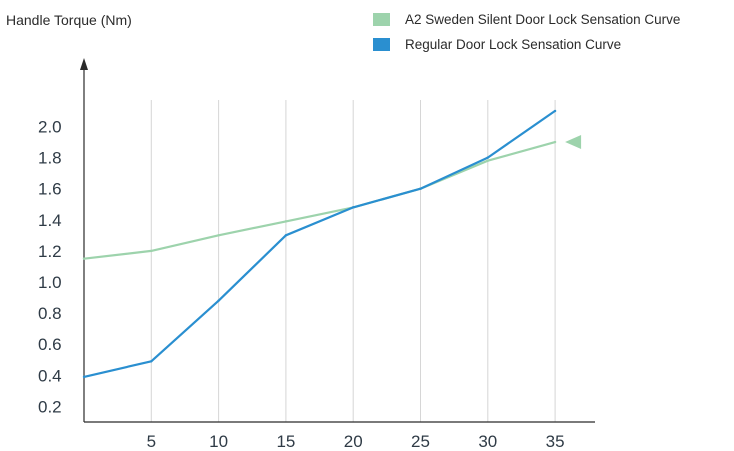 This screenshot has width=734, height=451. What do you see at coordinates (513, 44) in the screenshot?
I see `legend-label-regular-lock: Regular Door Lock Sensation Curve` at bounding box center [513, 44].